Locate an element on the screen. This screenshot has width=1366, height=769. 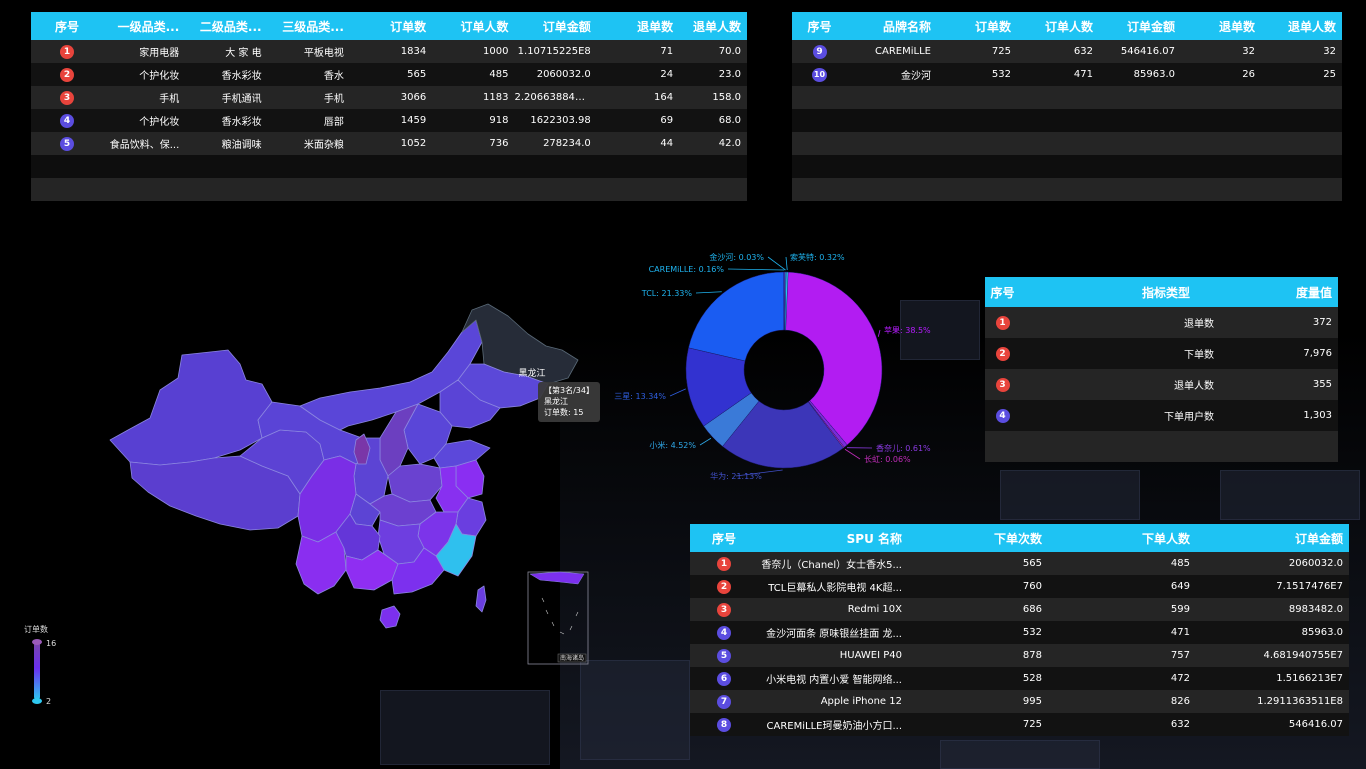
cell: 23.0 is located at coordinates (713, 74).